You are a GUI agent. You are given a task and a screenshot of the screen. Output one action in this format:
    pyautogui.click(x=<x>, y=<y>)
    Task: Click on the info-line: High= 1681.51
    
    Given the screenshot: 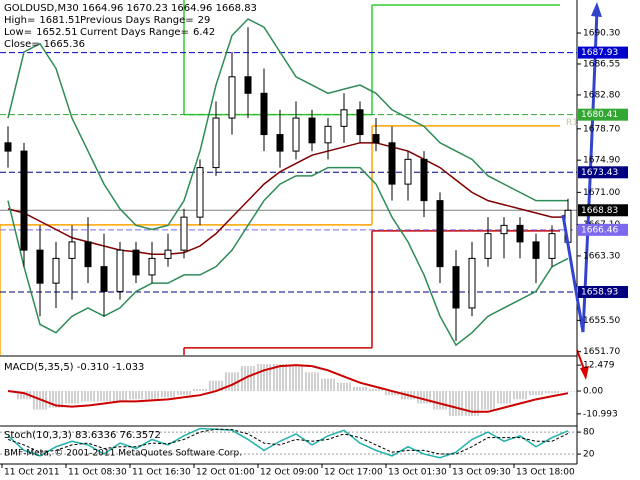 What is the action you would take?
    pyautogui.click(x=42, y=20)
    